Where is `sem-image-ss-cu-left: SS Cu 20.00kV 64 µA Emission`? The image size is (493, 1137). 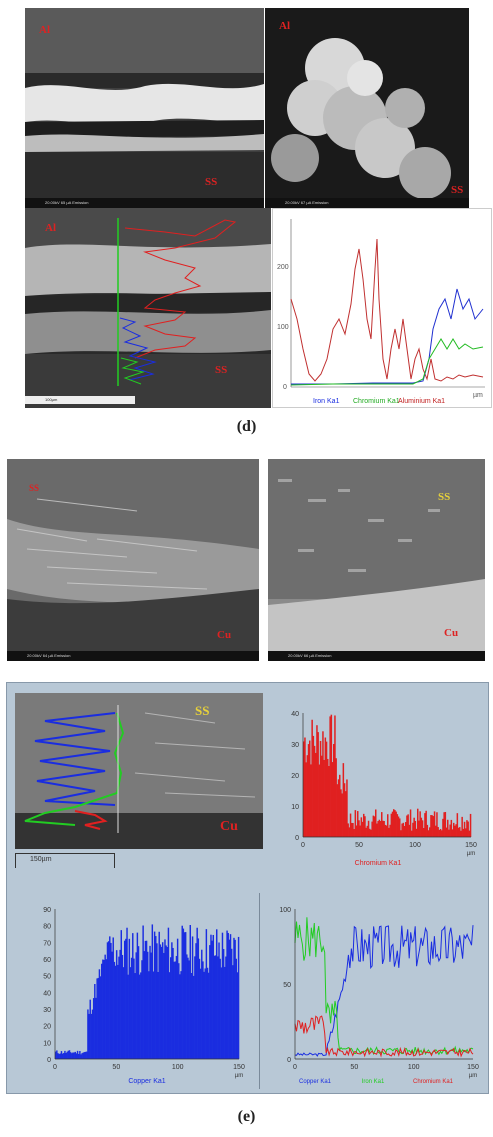 sem-image-ss-cu-left: SS Cu 20.00kV 64 µA Emission is located at coordinates (133, 560).